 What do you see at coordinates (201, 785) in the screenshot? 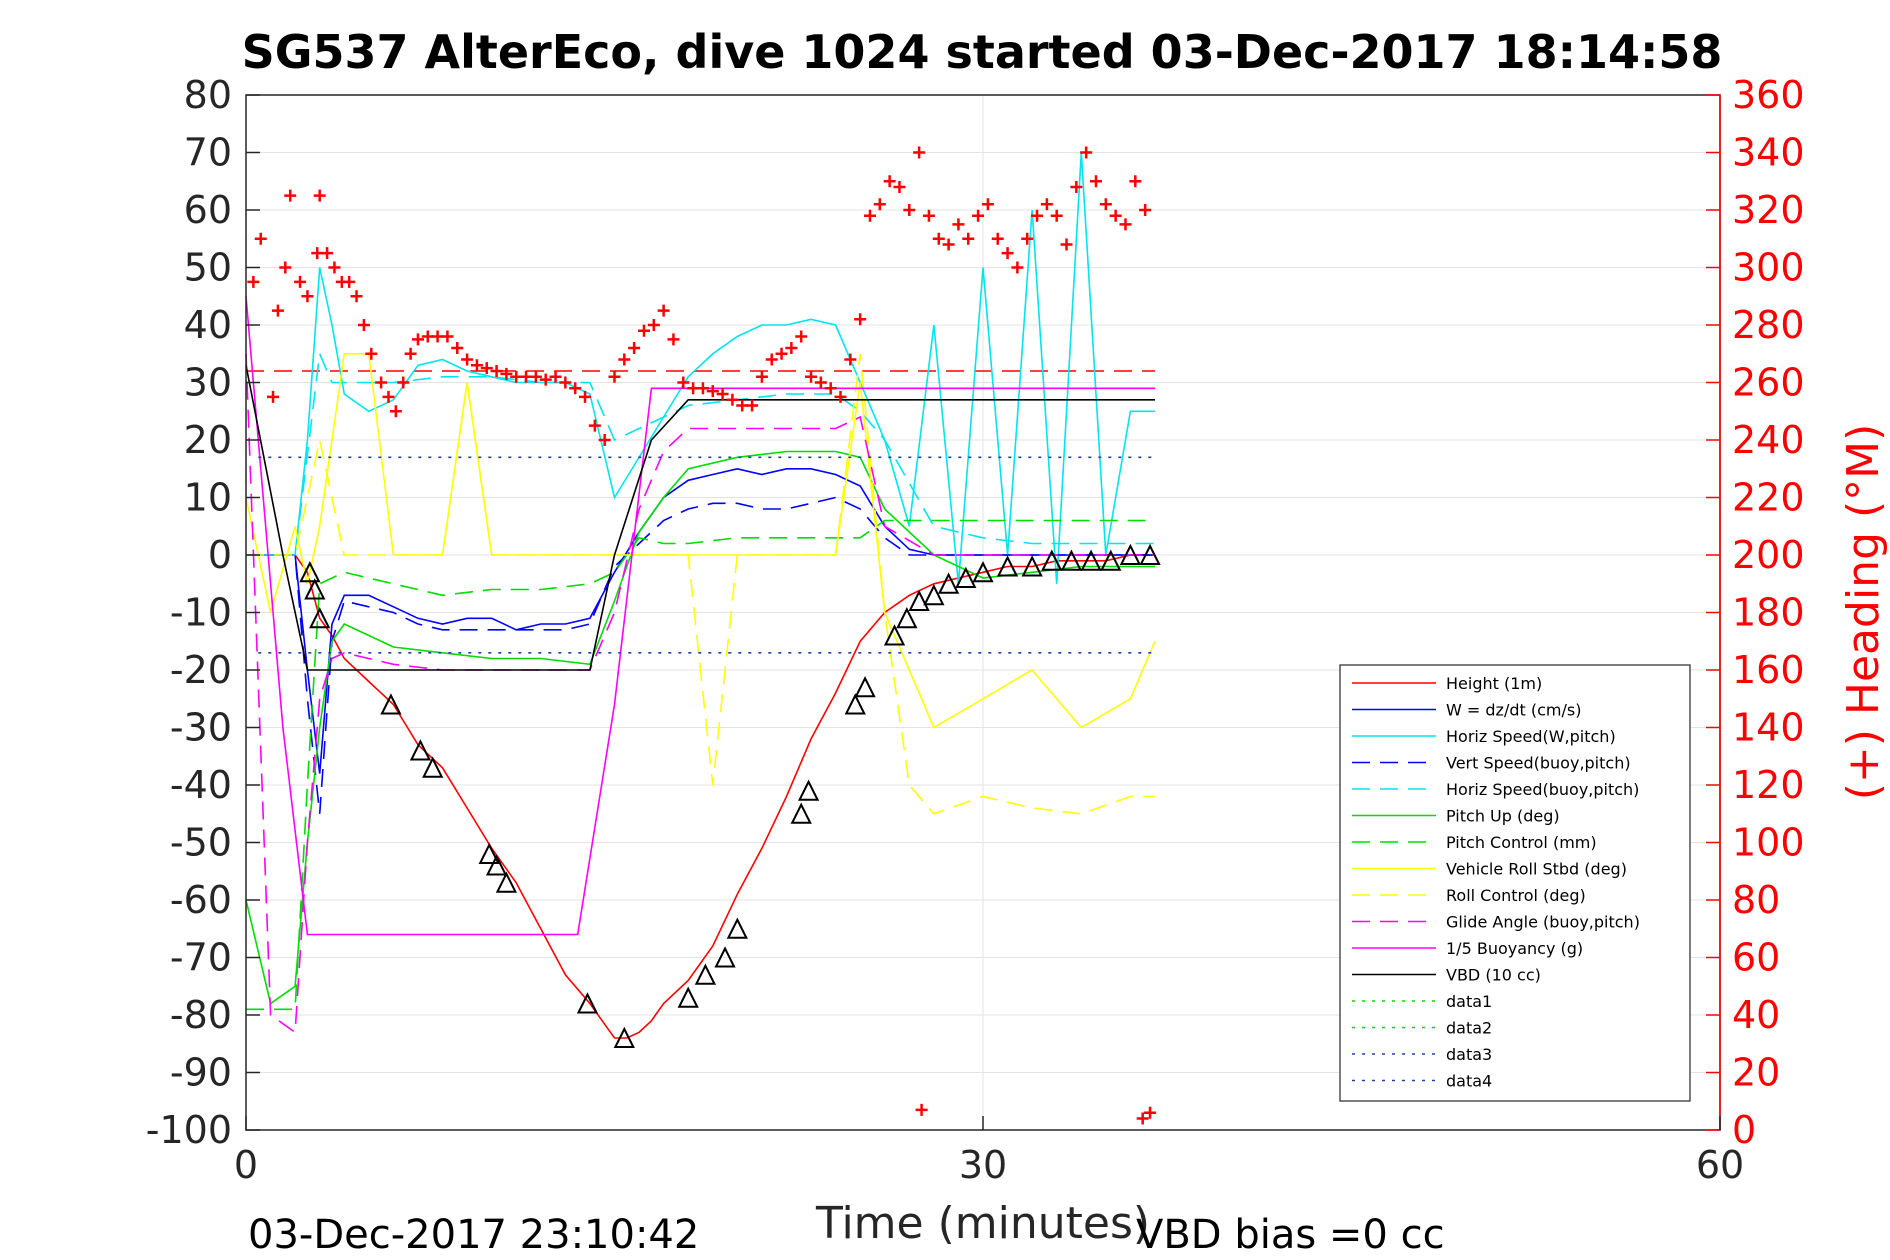
I see `y-tick-label-left: -40` at bounding box center [201, 785].